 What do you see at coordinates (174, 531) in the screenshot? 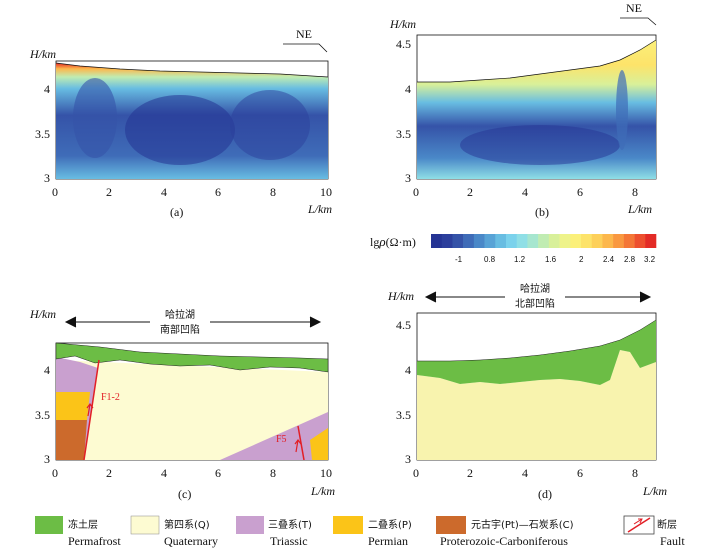
I see `legend-item-quaternary: 第四系(Q) Quaternary` at bounding box center [174, 531].